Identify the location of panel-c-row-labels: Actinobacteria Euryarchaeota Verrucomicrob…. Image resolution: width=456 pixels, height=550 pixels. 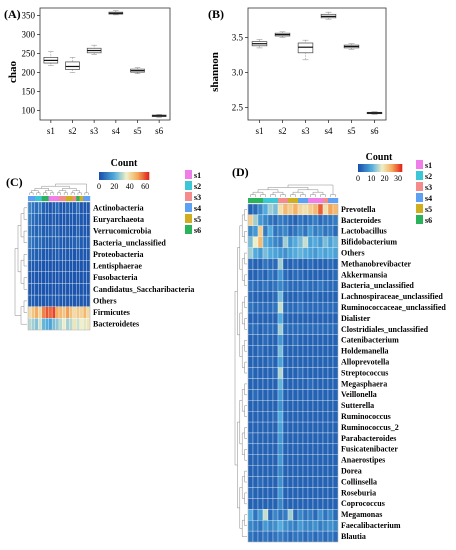
(143, 265).